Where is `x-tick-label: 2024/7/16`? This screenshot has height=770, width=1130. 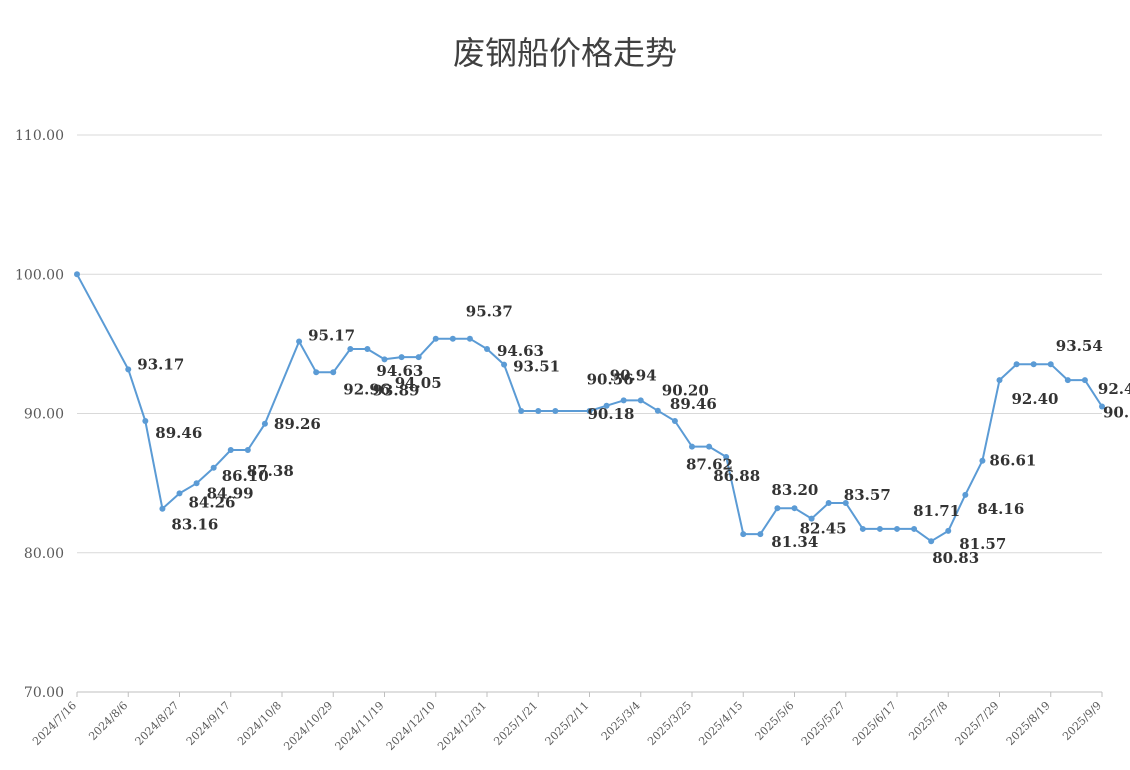
x-tick-label: 2024/7/16 is located at coordinates (54, 723).